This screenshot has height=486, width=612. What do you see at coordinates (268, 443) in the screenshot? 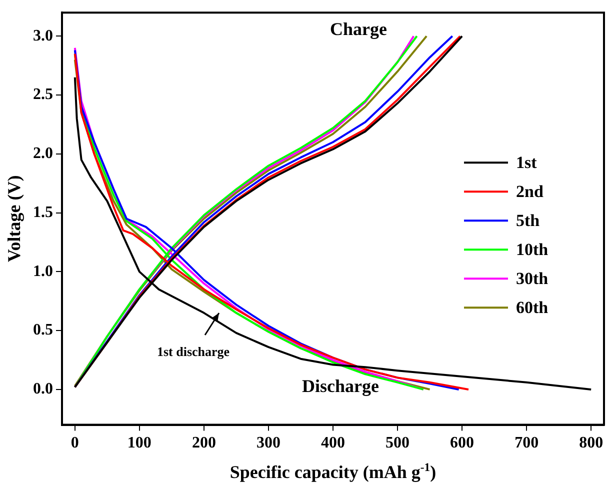
I see `x-tick-label: 300` at bounding box center [268, 443].